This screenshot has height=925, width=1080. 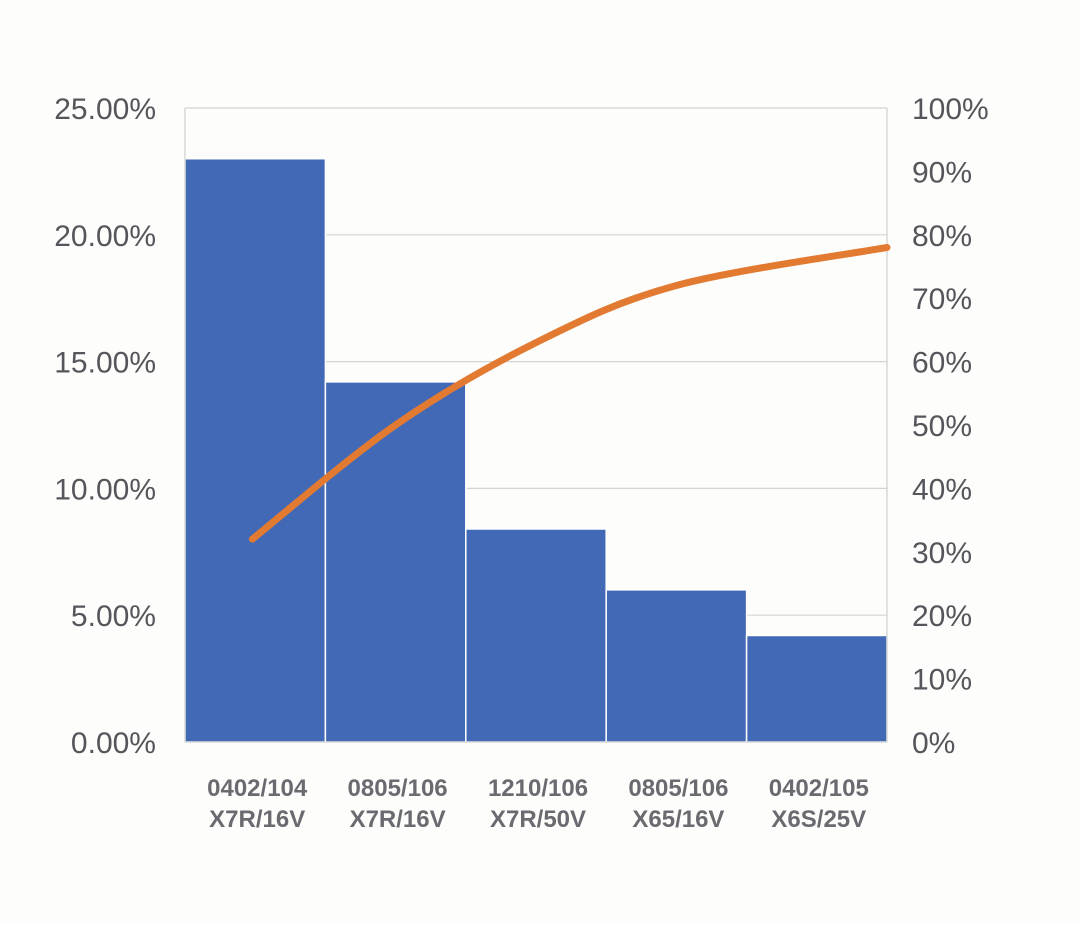 I want to click on left-axis-ticks: 0.00% 5.00% 10.00% 15.00% 20.00% 25.00%, so click(x=105, y=426).